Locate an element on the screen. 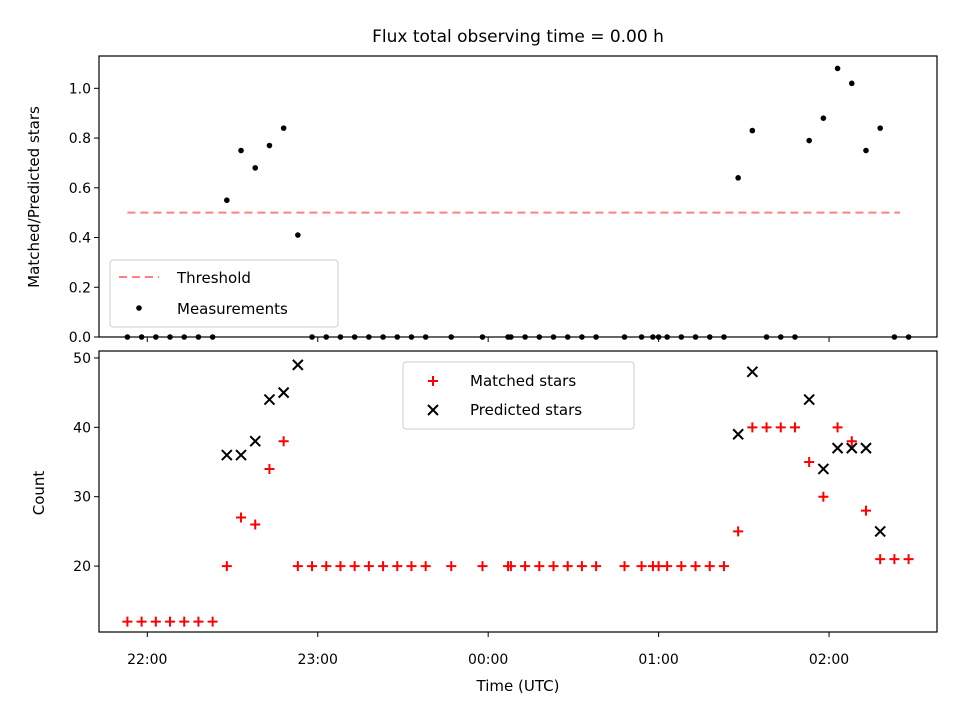 The image size is (960, 720). top-y-axis-label: Matched/Predicted stars is located at coordinates (34, 197).